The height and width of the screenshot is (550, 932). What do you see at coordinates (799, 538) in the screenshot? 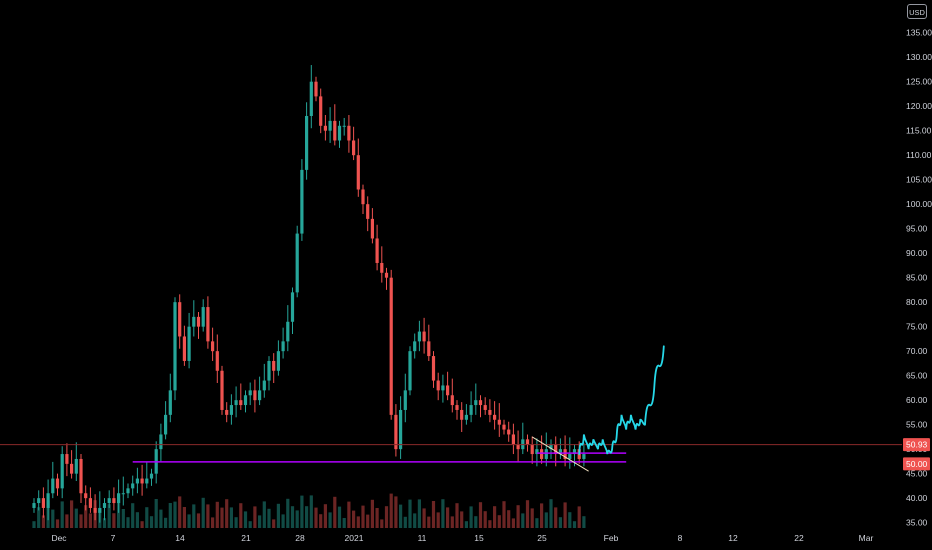
I see `x-tick-label: 22` at bounding box center [799, 538].